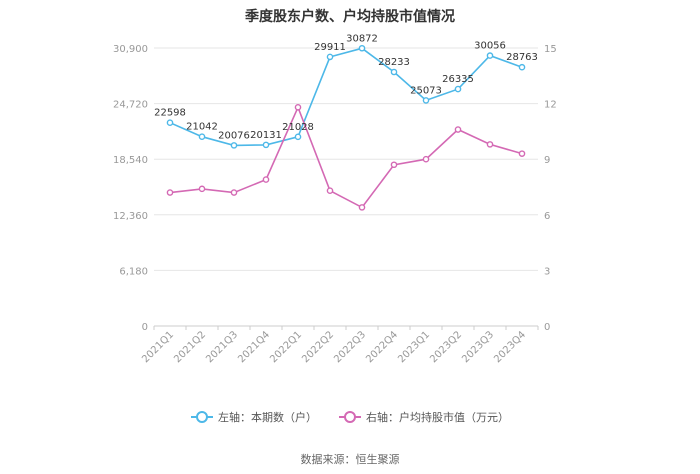 The image size is (700, 474). I want to click on x-axis-tick-label: 2022Q4, so click(382, 347).